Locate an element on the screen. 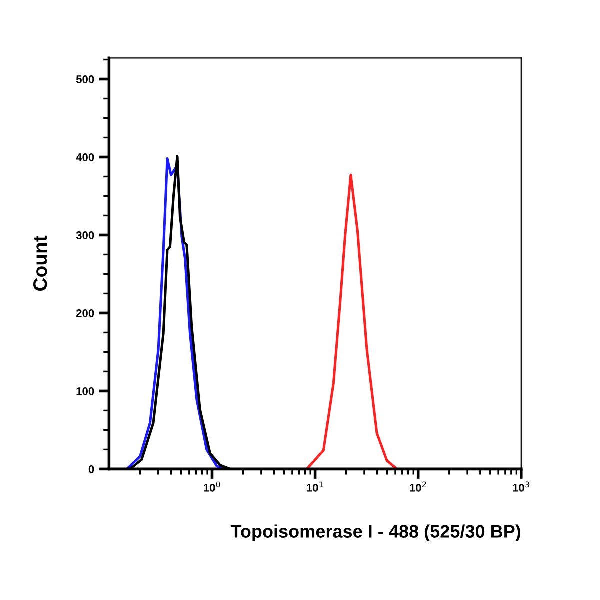  y-axis-title: Count is located at coordinates (40, 263).